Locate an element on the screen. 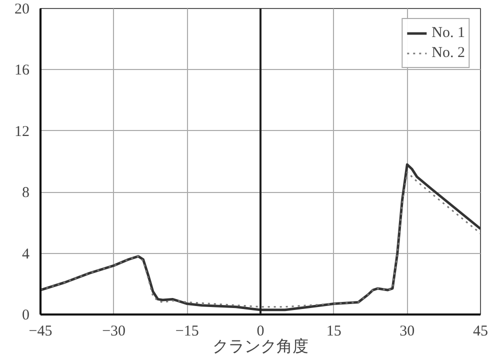 This screenshot has height=358, width=500. x-axis-title: クランク角度 is located at coordinates (260, 347).